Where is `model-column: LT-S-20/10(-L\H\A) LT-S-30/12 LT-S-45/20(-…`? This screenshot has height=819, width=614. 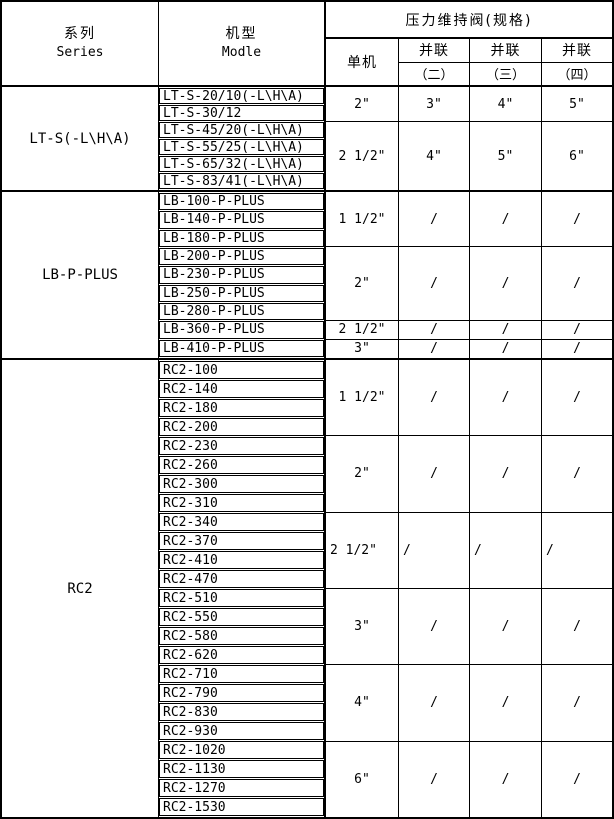 model-column: LT-S-20/10(-L\H\A) LT-S-30/12 LT-S-45/20(-… is located at coordinates (242, 138).